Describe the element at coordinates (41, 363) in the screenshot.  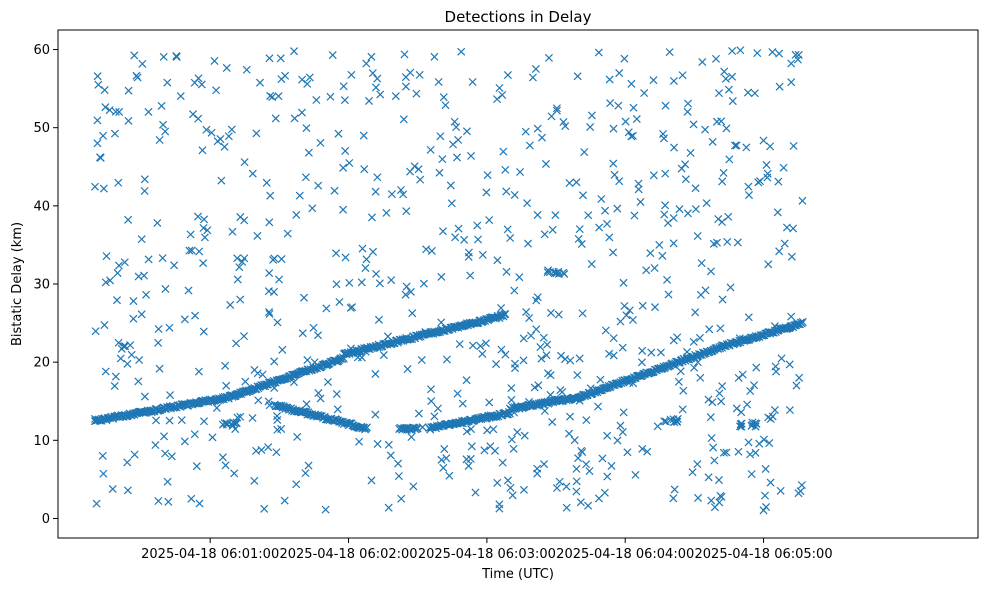
I see `y-tick-label: 20` at that location.